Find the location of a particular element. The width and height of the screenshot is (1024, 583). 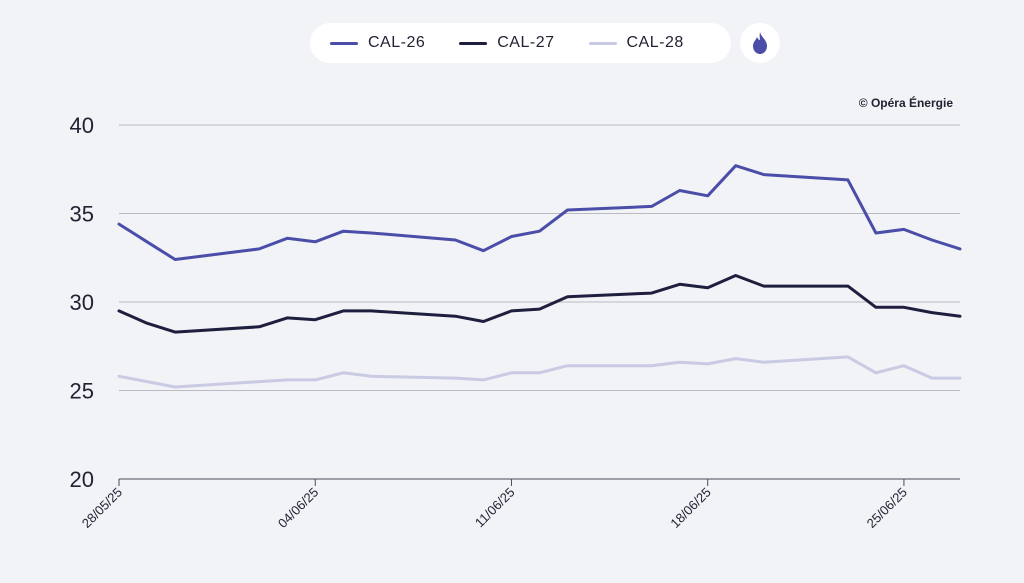

legend-item-cal-28: CAL-28 is located at coordinates (636, 43).